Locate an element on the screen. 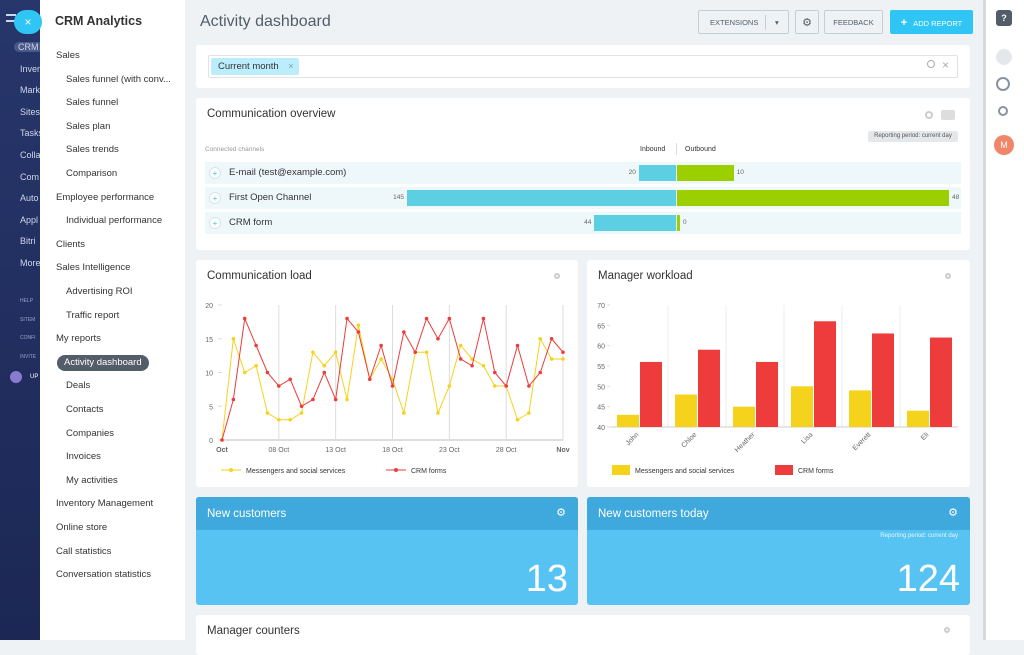 The image size is (1024, 655). y-tick-label: 20 is located at coordinates (209, 306).